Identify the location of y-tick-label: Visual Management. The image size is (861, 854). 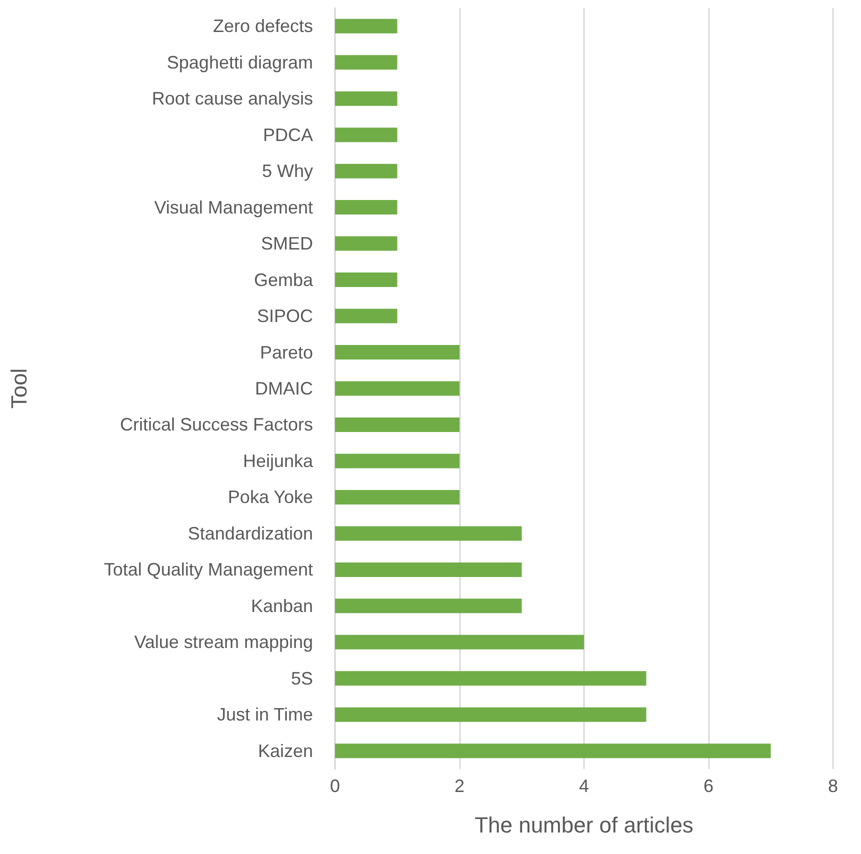
(233, 207).